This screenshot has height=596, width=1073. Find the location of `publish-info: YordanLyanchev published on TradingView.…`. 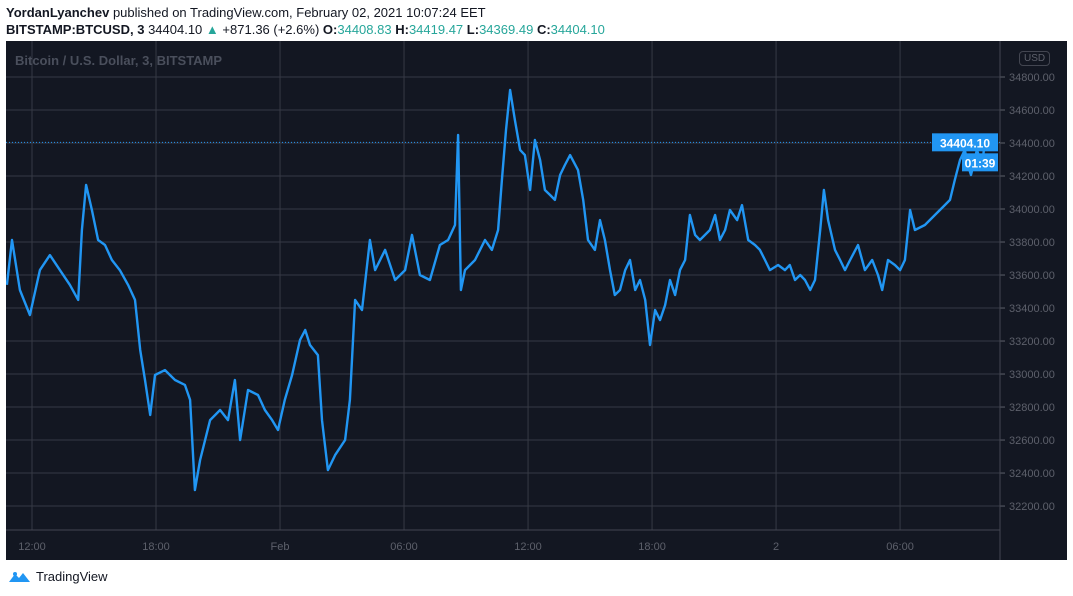

publish-info: YordanLyanchev published on TradingView.… is located at coordinates (246, 12).